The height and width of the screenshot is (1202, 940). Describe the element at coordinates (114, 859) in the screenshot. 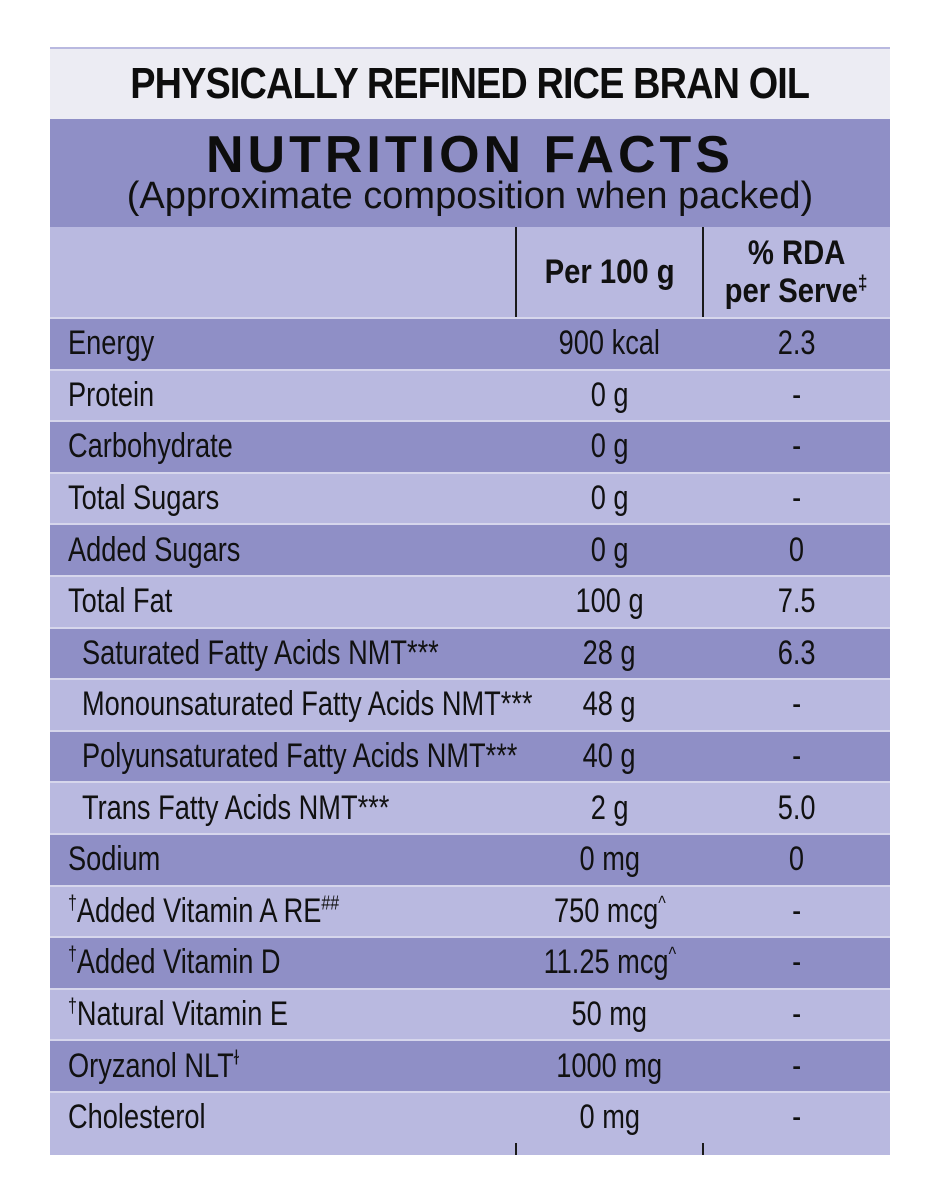

I see `nutrient-name: Sodium` at that location.